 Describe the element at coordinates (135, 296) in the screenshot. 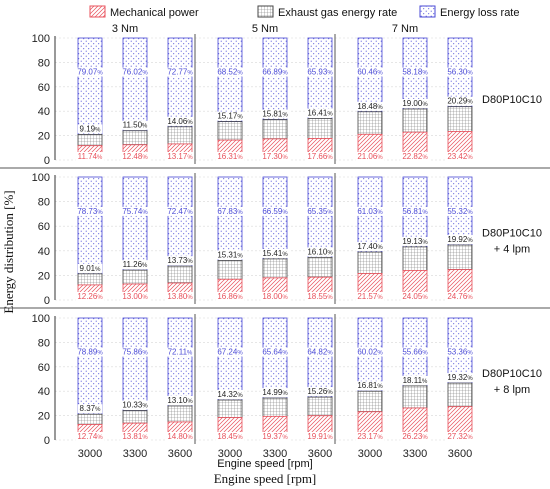

I see `data-label-mechanical-power: 13.00%` at that location.